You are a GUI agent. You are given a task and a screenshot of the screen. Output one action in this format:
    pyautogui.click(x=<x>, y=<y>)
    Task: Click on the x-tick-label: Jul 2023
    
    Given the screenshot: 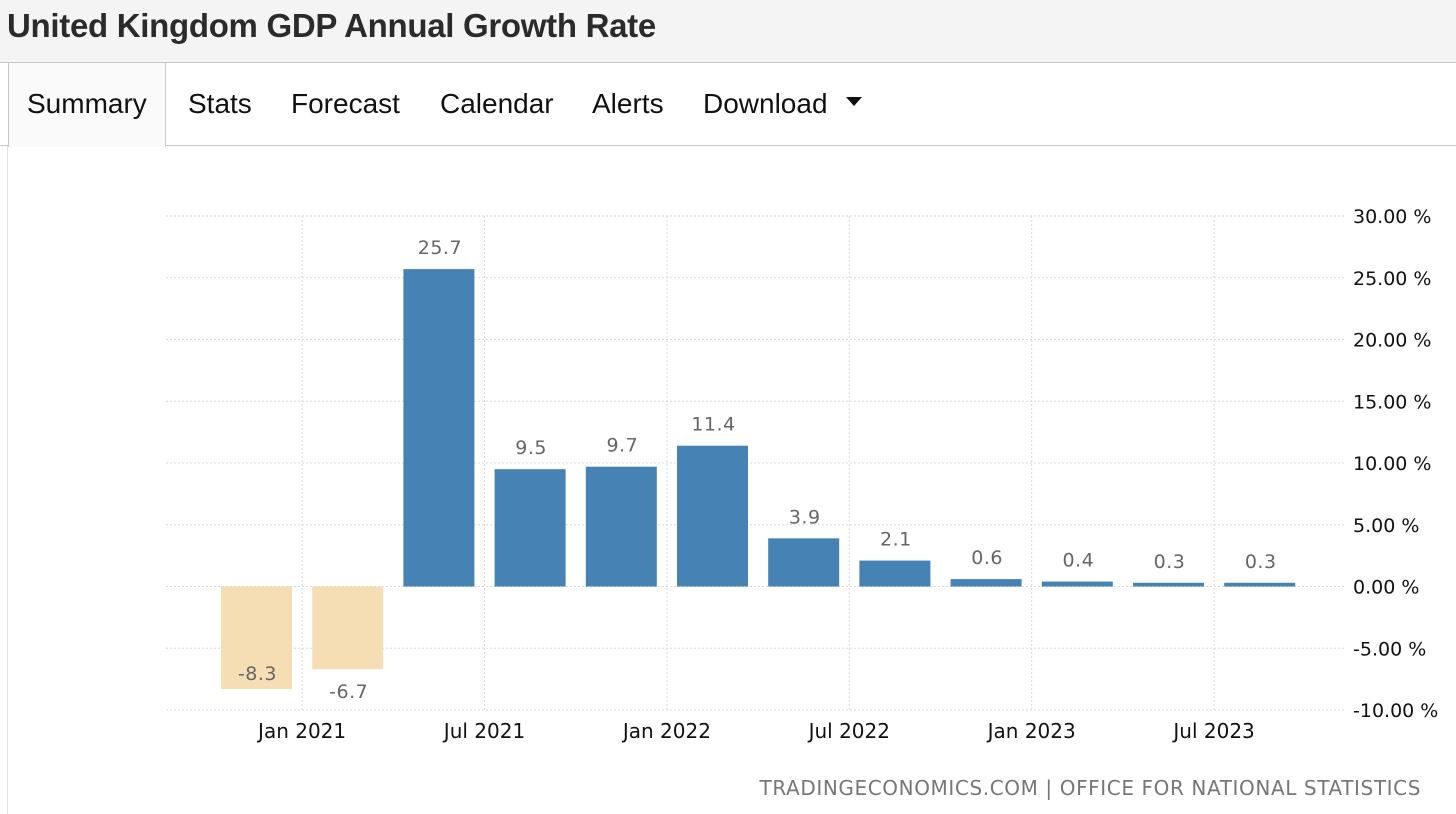 What is the action you would take?
    pyautogui.click(x=1212, y=731)
    